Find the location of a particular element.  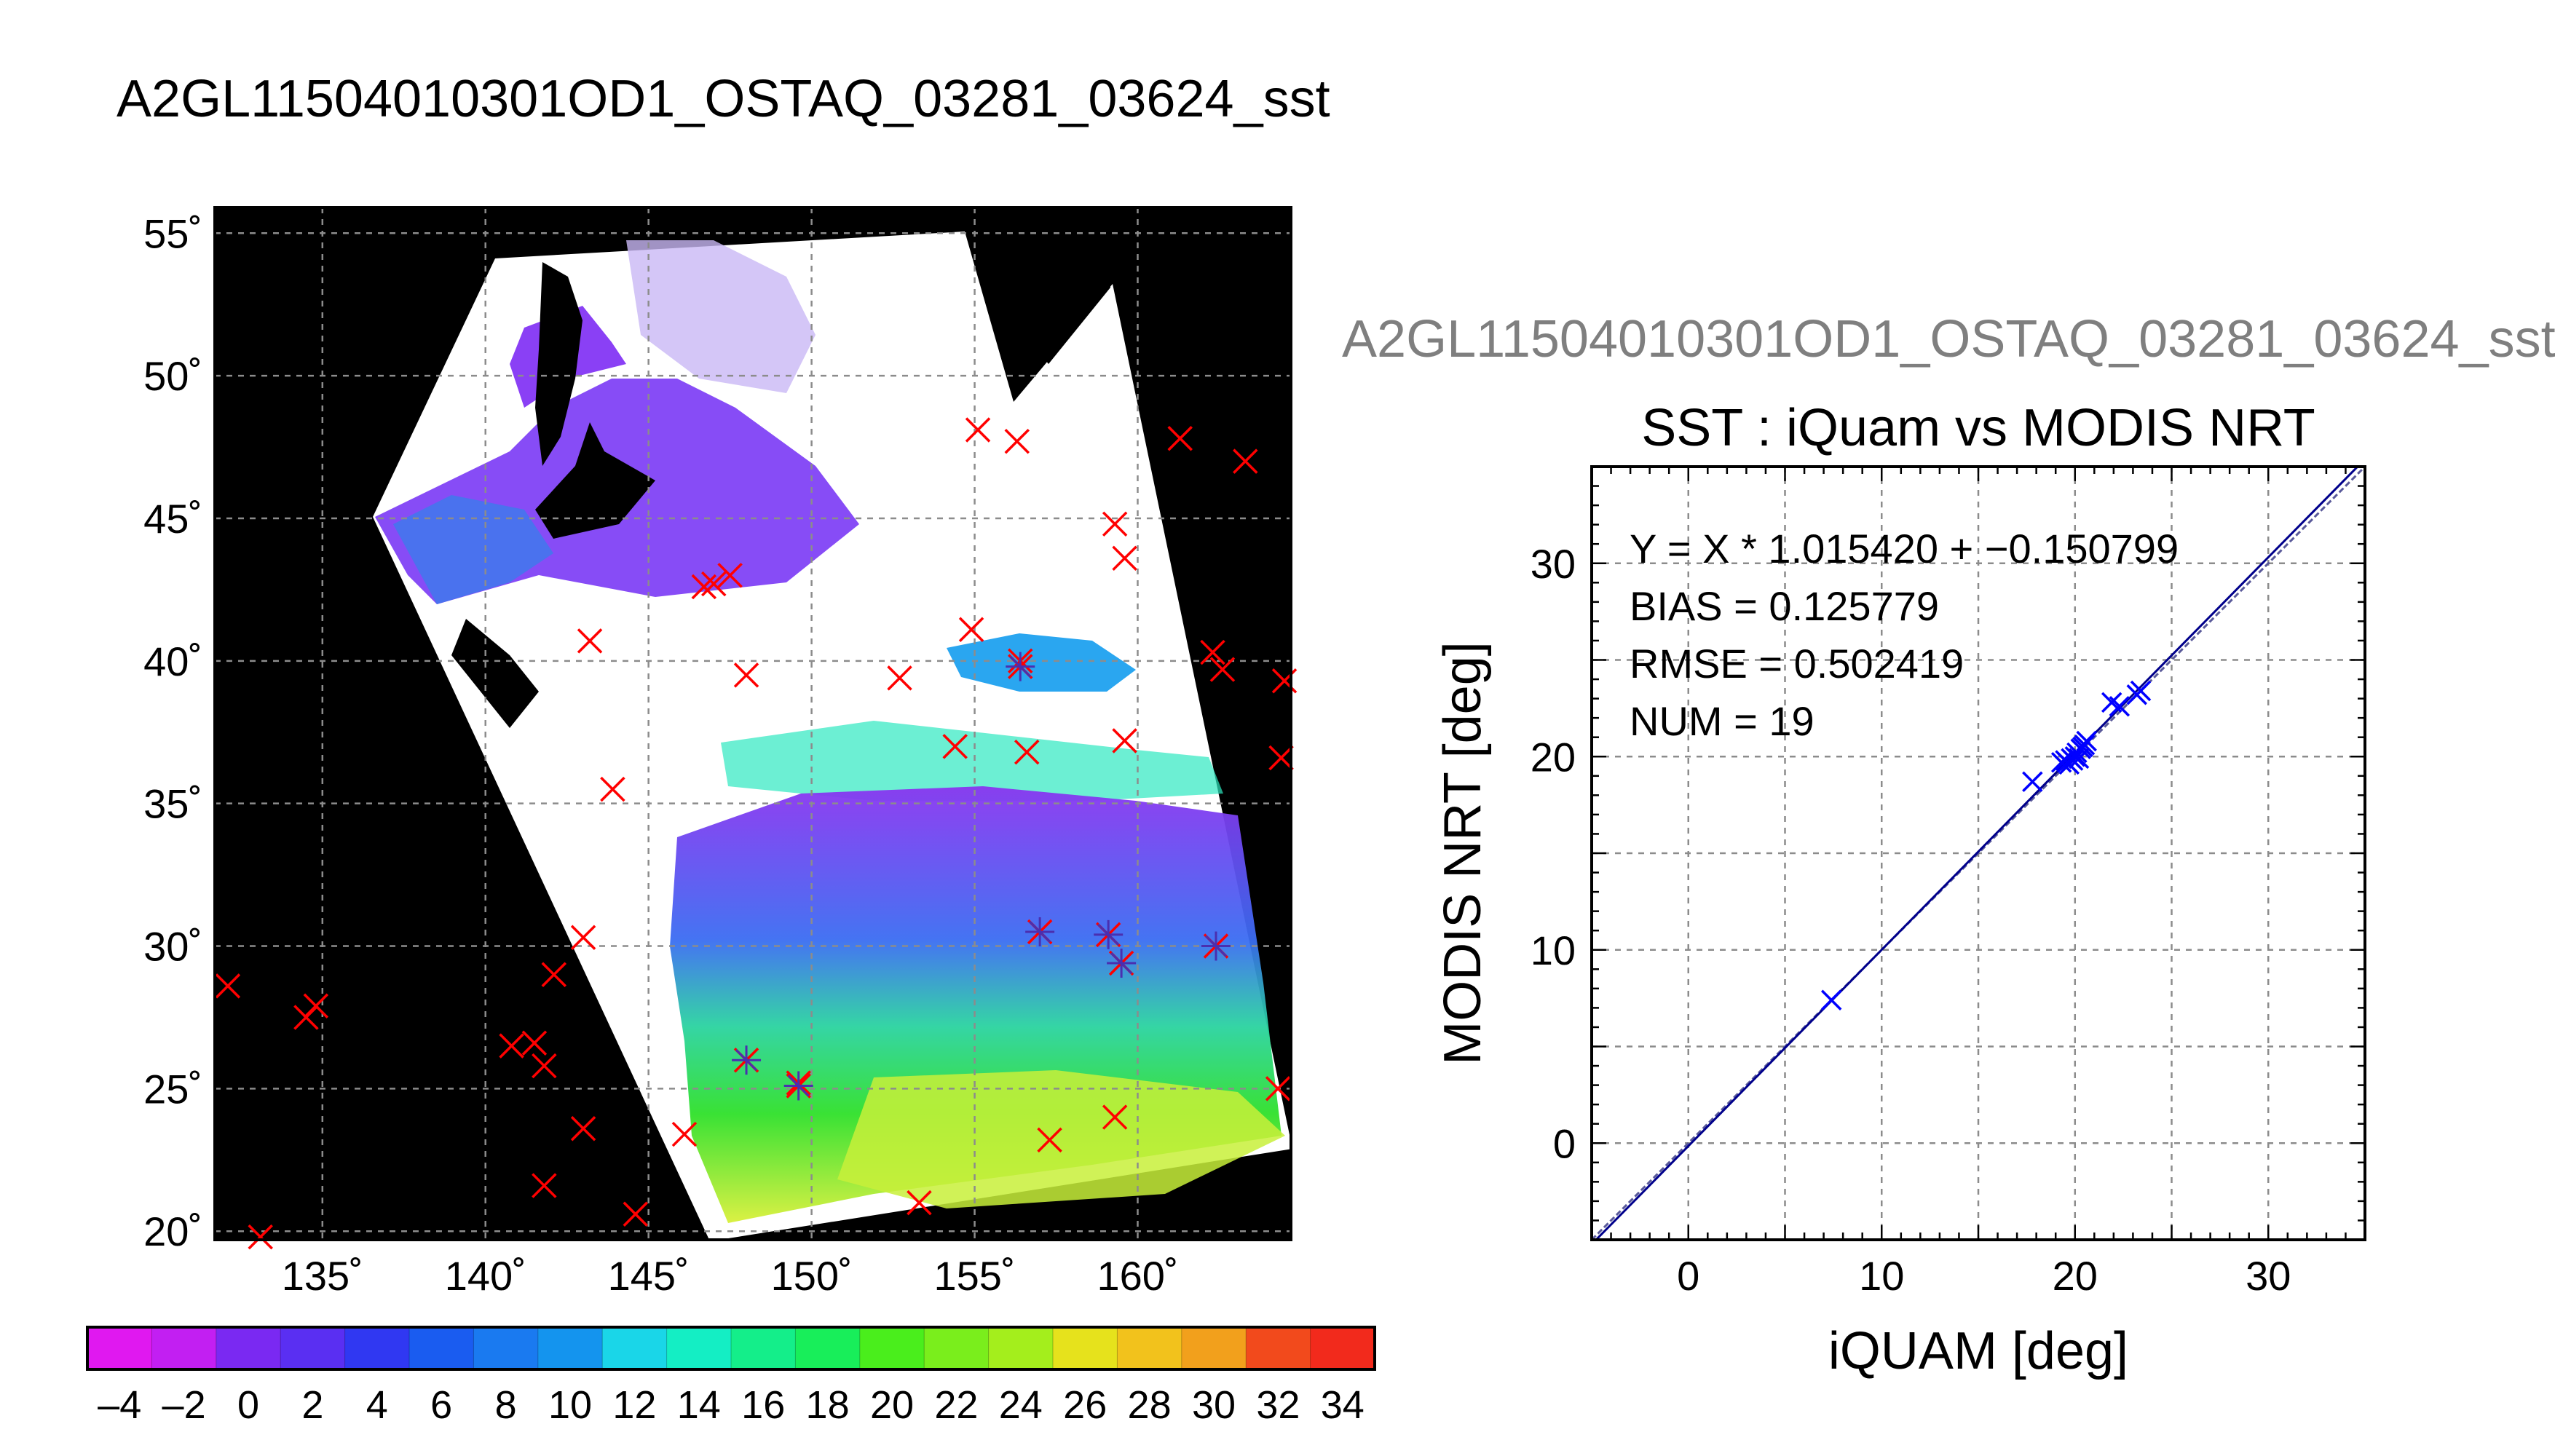

colorbar-tick-label: 32 is located at coordinates (1278, 1405).